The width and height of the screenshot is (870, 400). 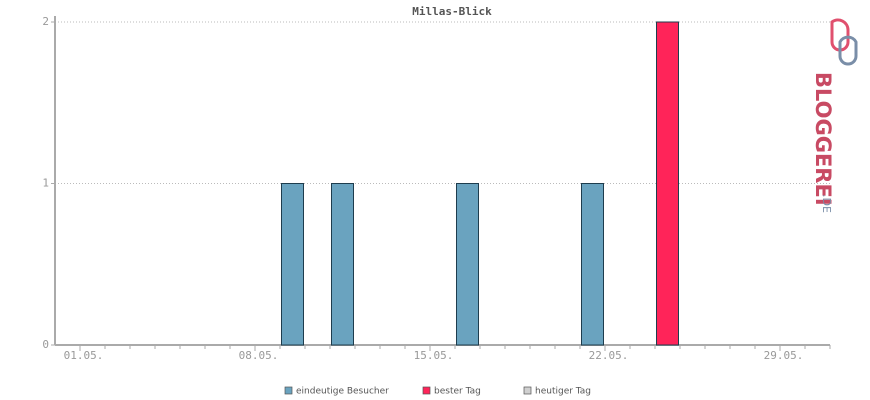 I want to click on legend-label: eindeutige Besucher, so click(x=342, y=392).